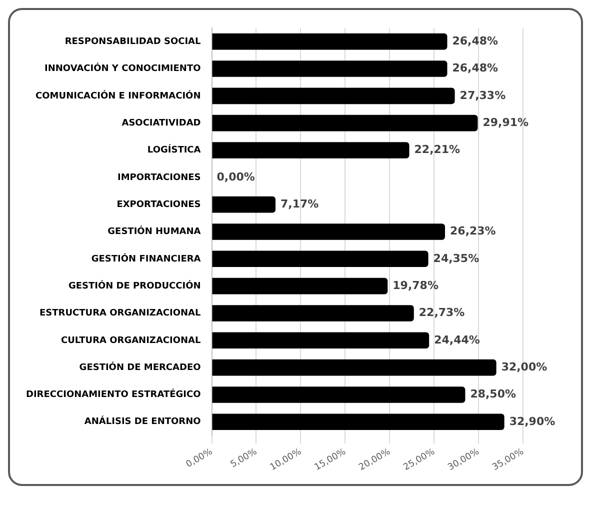  I want to click on data-label: 24,35%, so click(456, 258).